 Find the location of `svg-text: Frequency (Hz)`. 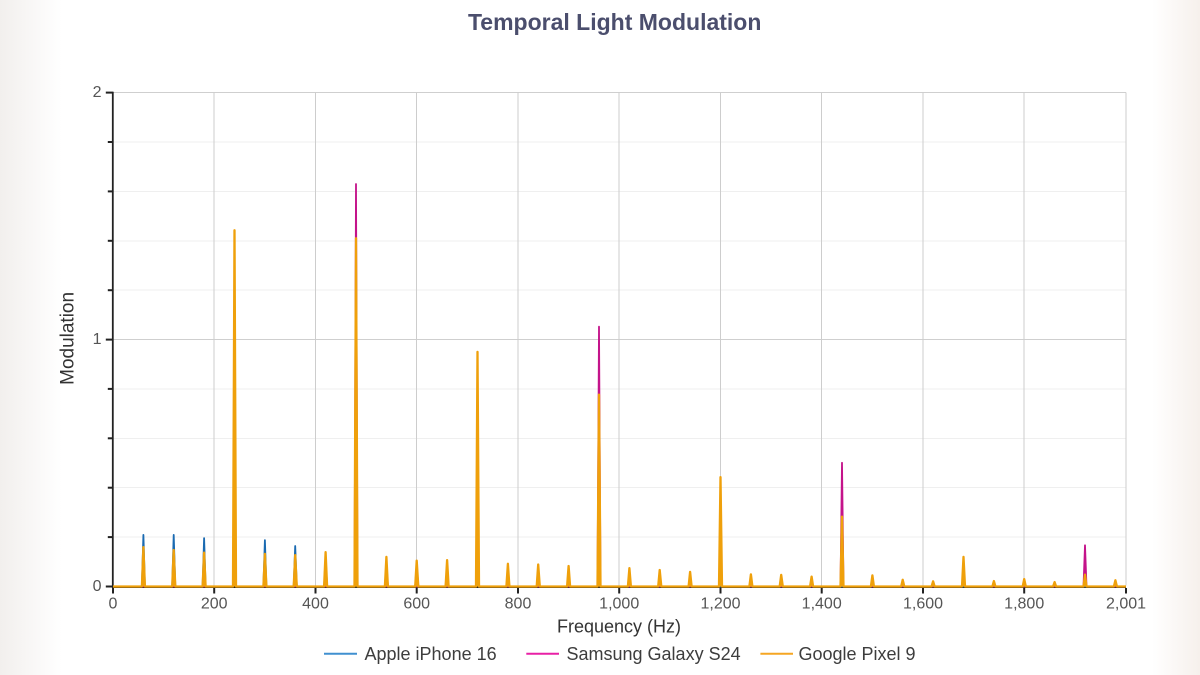

svg-text: Frequency (Hz) is located at coordinates (619, 627).